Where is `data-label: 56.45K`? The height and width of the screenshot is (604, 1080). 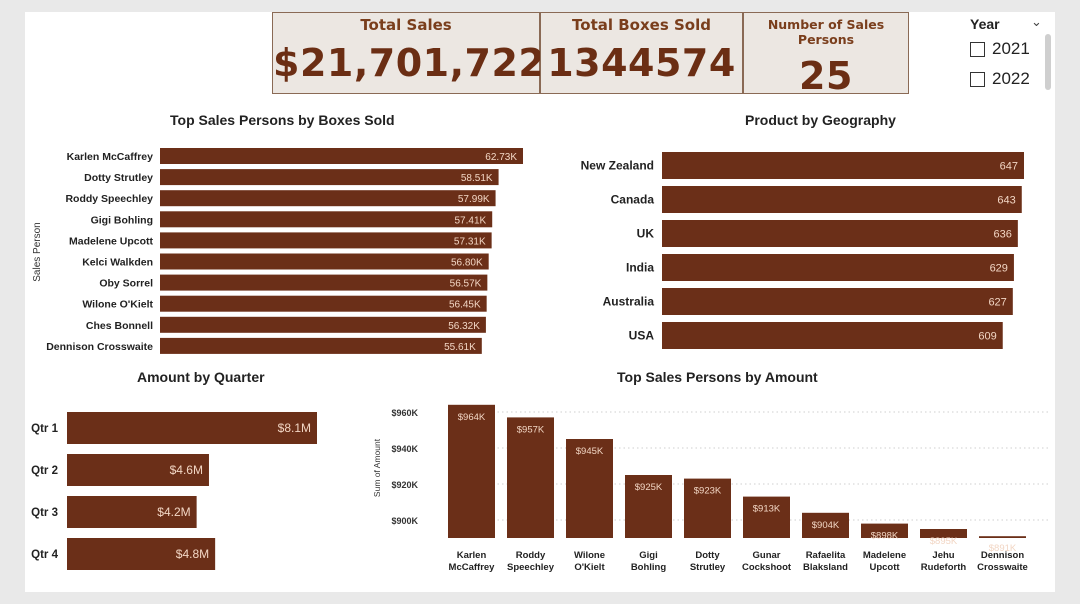 data-label: 56.45K is located at coordinates (465, 305).